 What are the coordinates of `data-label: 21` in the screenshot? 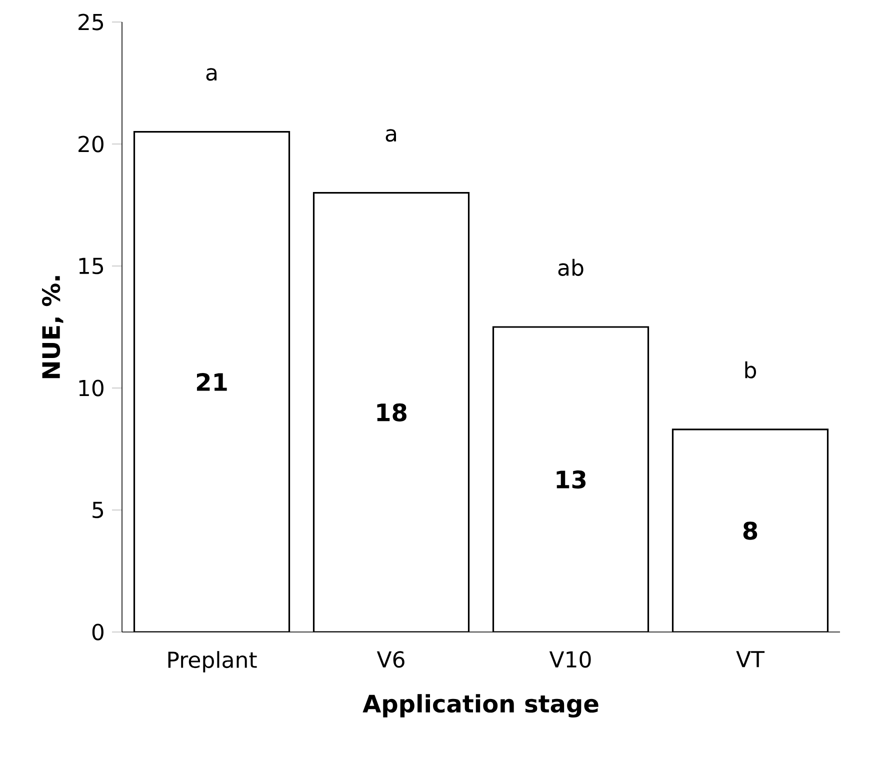 It's located at (211, 381).